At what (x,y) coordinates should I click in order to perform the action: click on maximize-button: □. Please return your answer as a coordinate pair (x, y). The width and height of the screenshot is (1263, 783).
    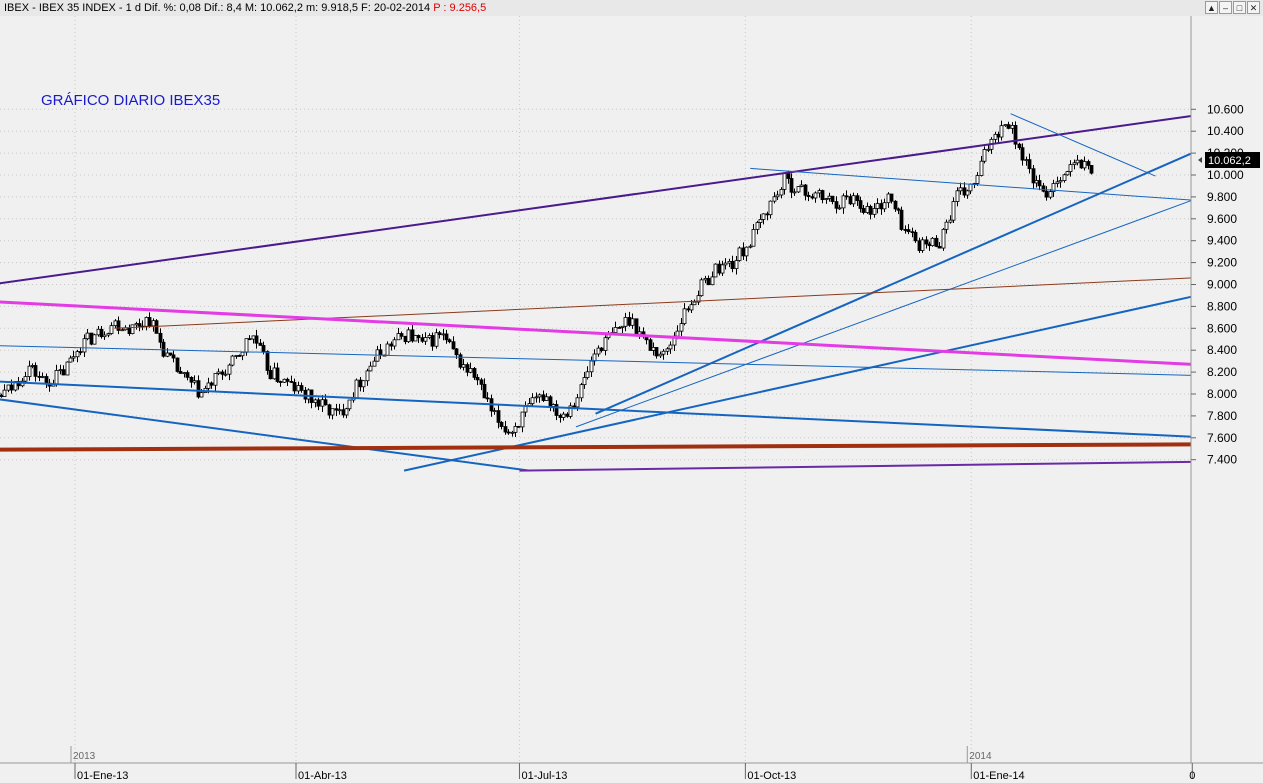
    Looking at the image, I should click on (1239, 7).